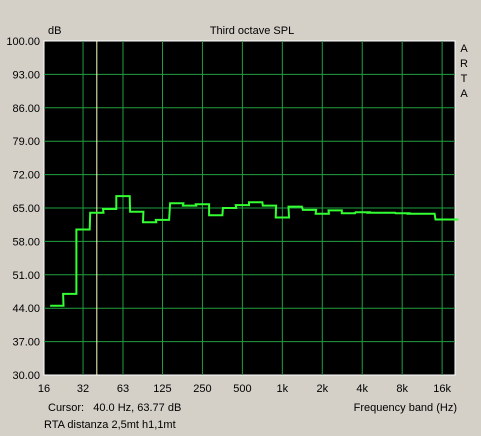 The width and height of the screenshot is (481, 436). What do you see at coordinates (252, 31) in the screenshot?
I see `chart-title: Third octave SPL` at bounding box center [252, 31].